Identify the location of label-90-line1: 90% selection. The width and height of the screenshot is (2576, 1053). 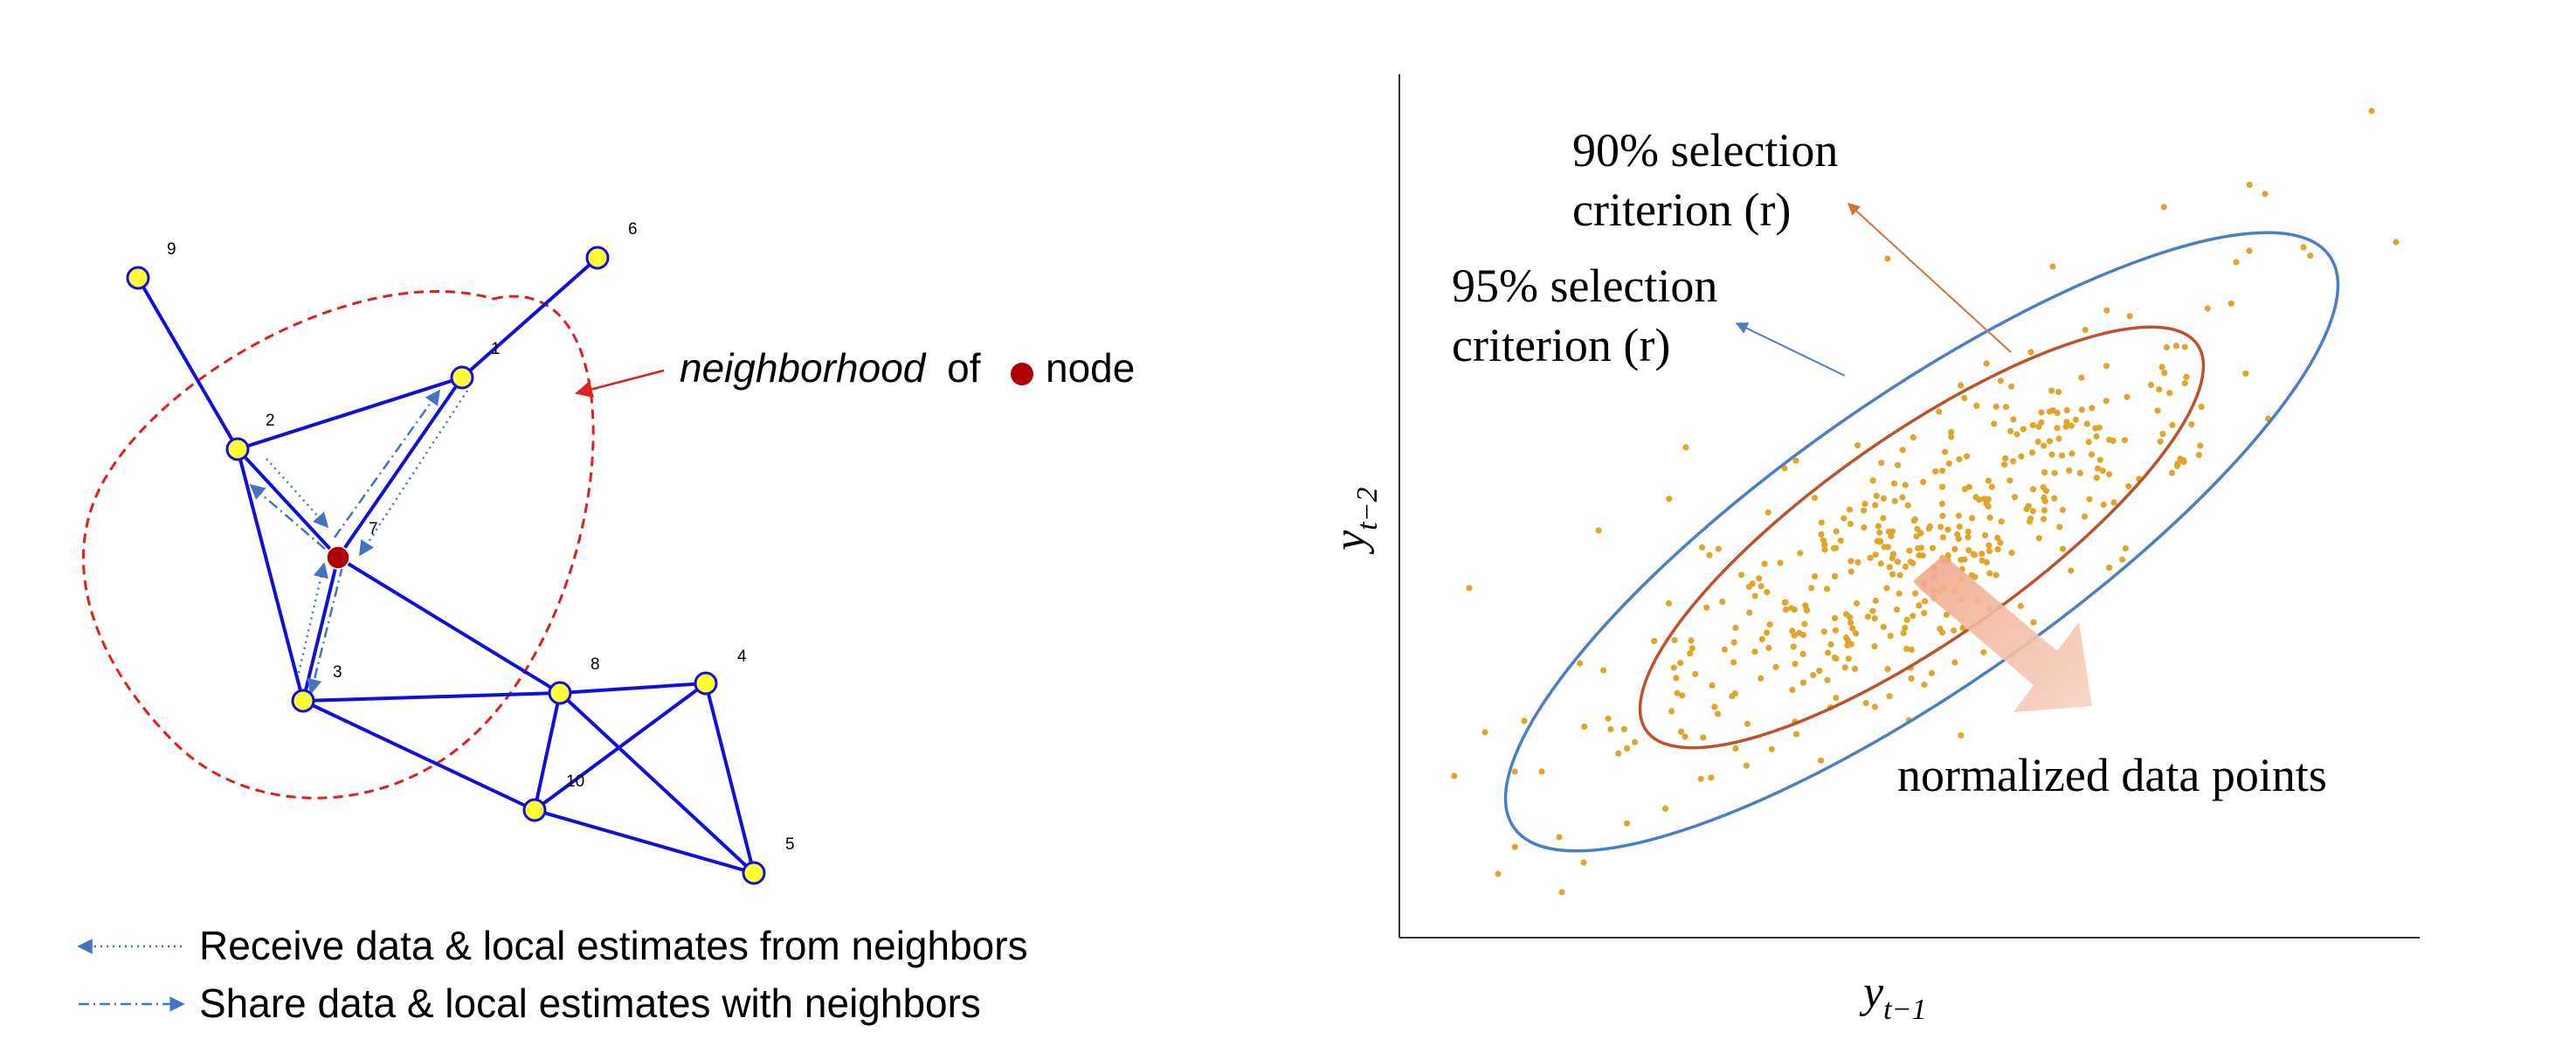
(1705, 150).